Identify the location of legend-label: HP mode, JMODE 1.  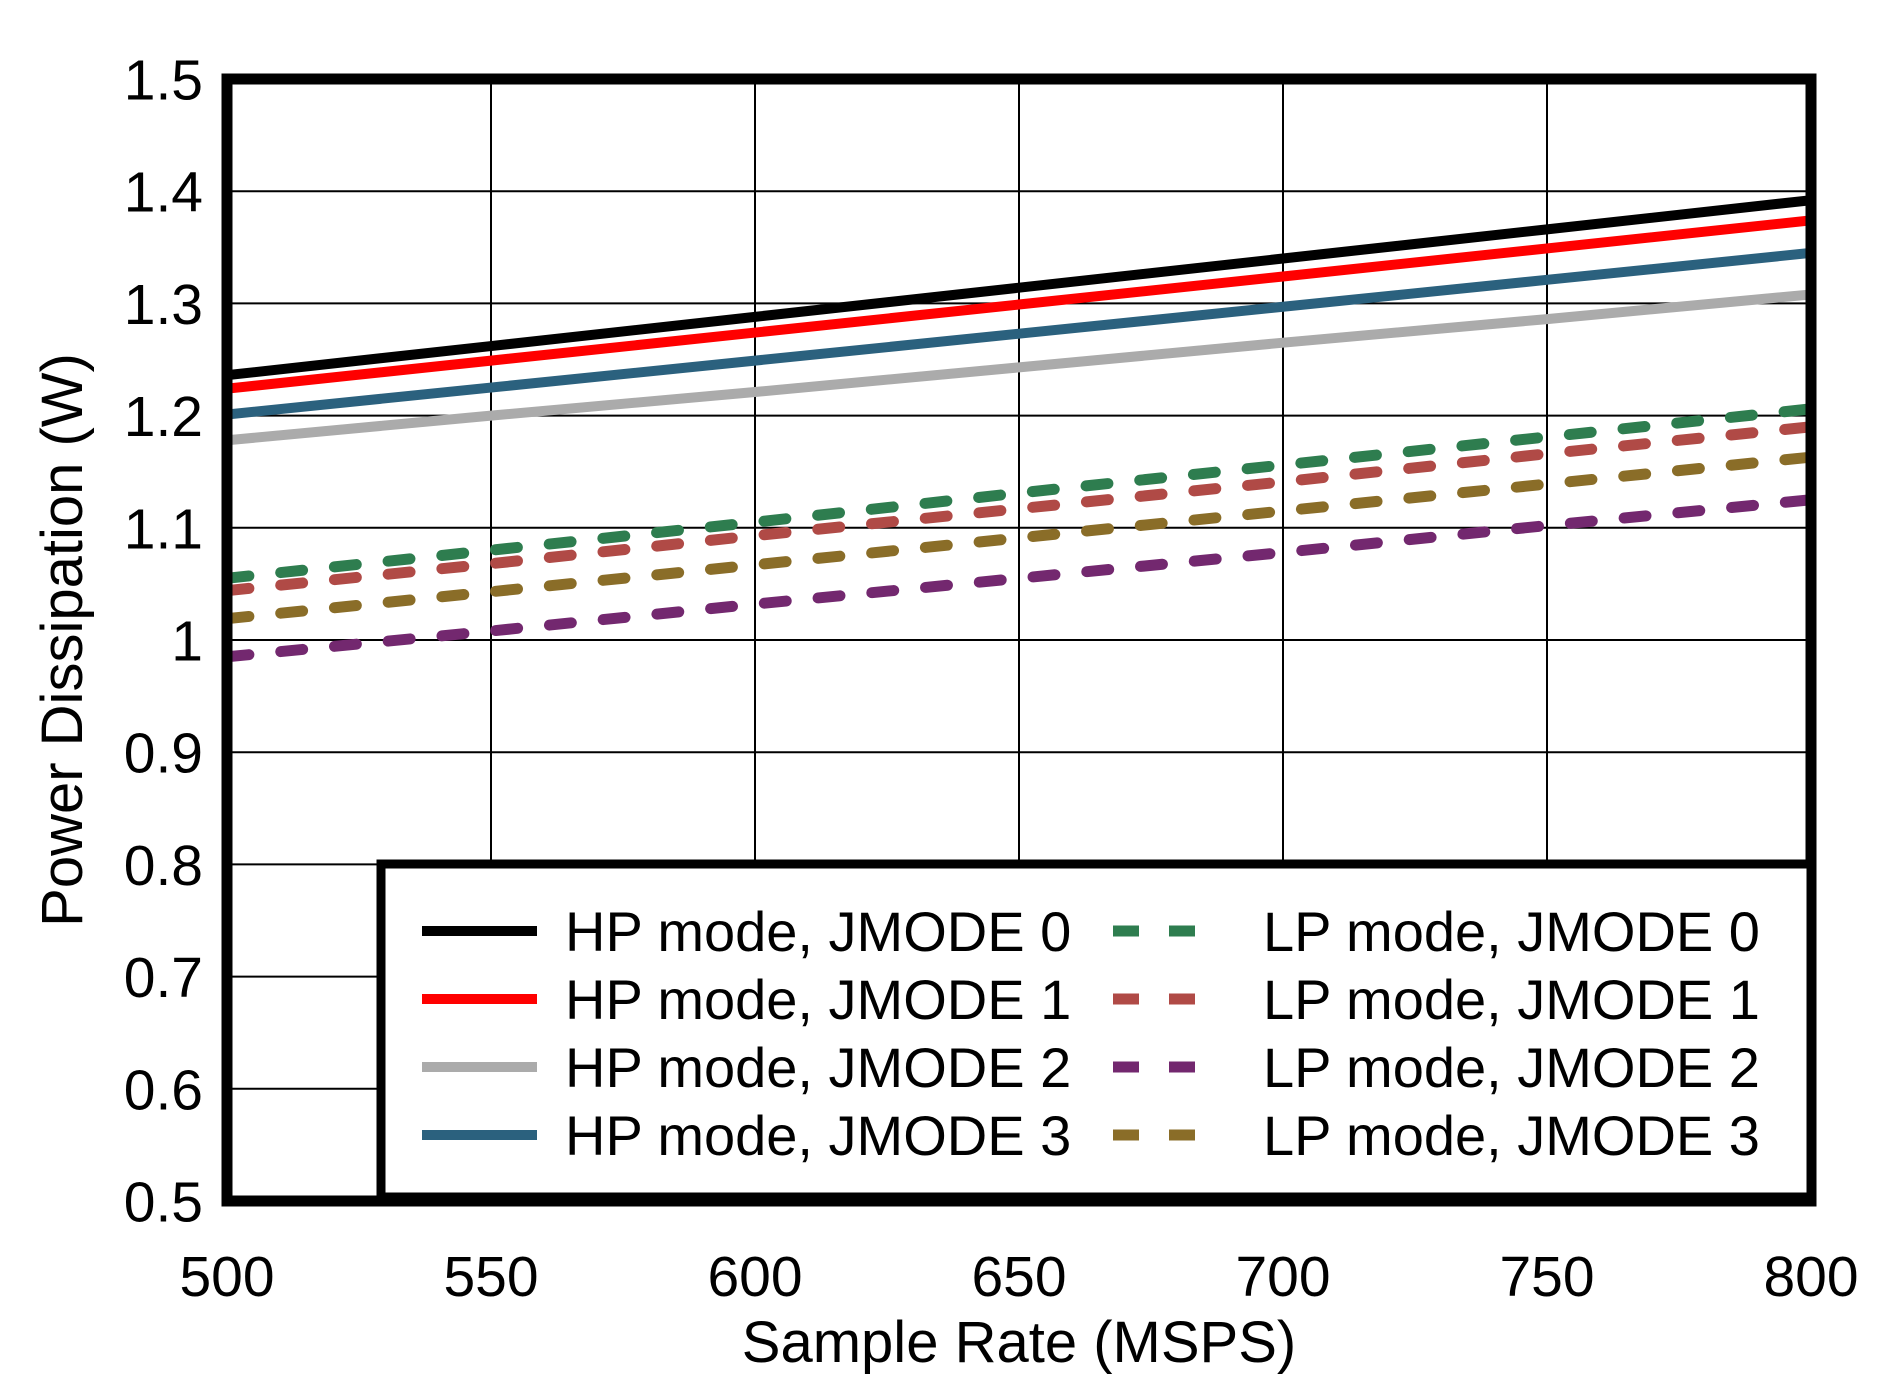
(818, 999).